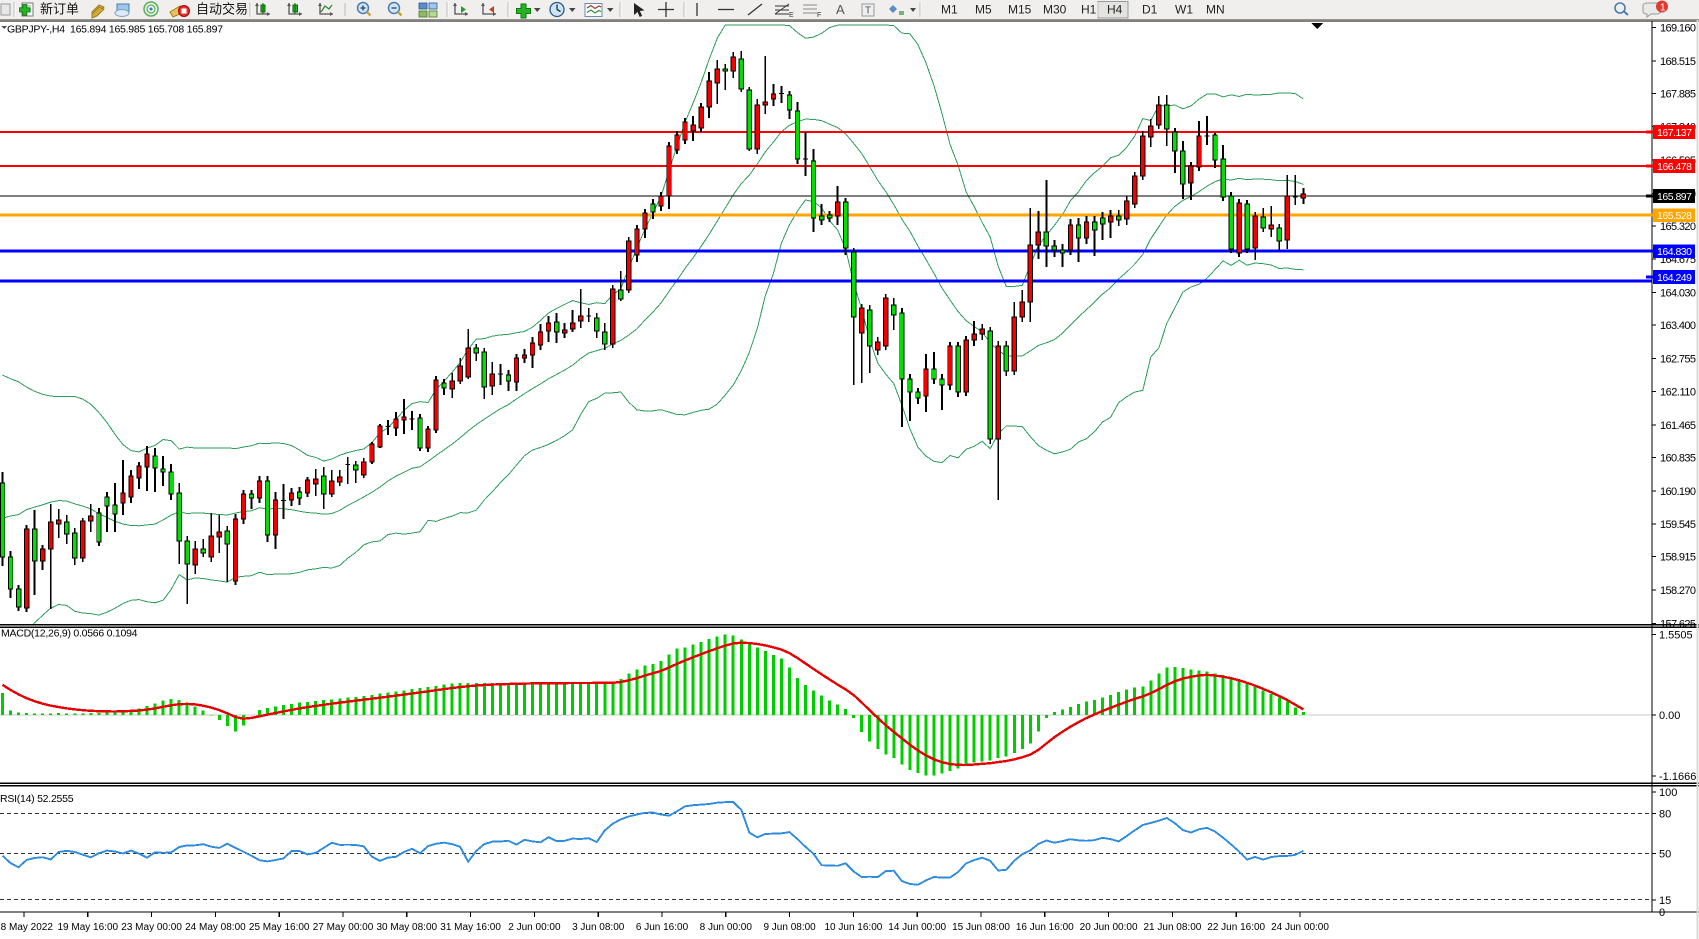 Image resolution: width=1699 pixels, height=939 pixels. What do you see at coordinates (1184, 10) in the screenshot?
I see `svg-text: W1` at bounding box center [1184, 10].